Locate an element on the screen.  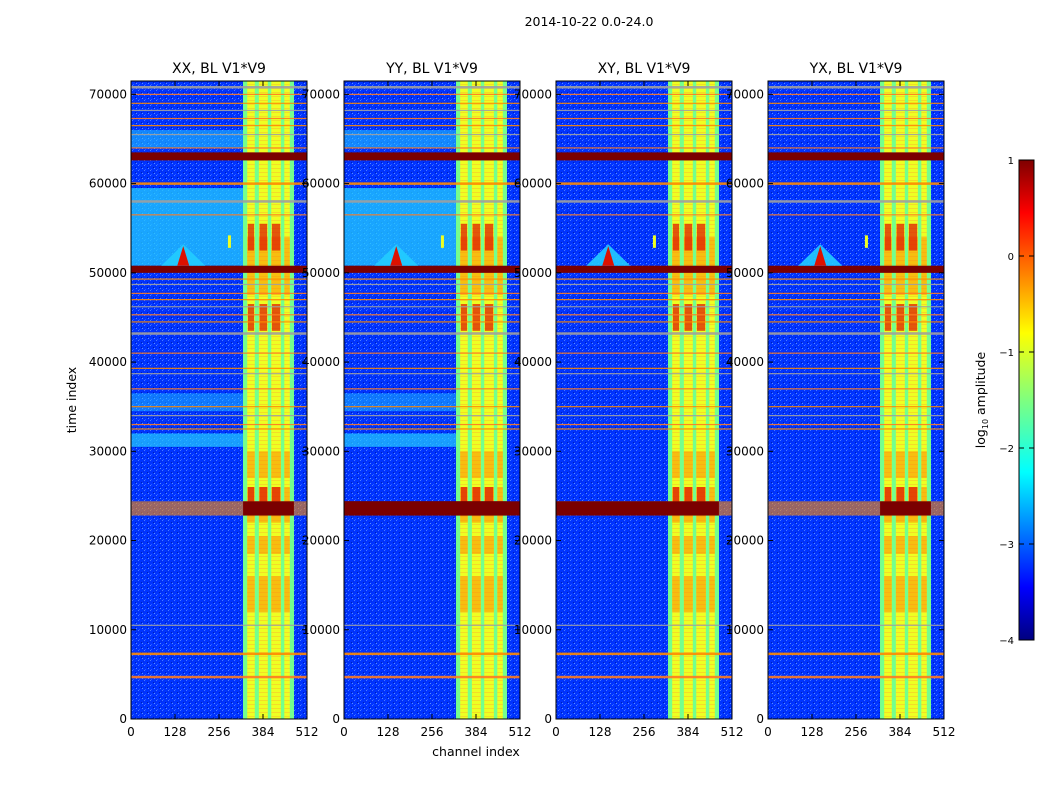
y-tick-label: 10000 is located at coordinates (108, 630).